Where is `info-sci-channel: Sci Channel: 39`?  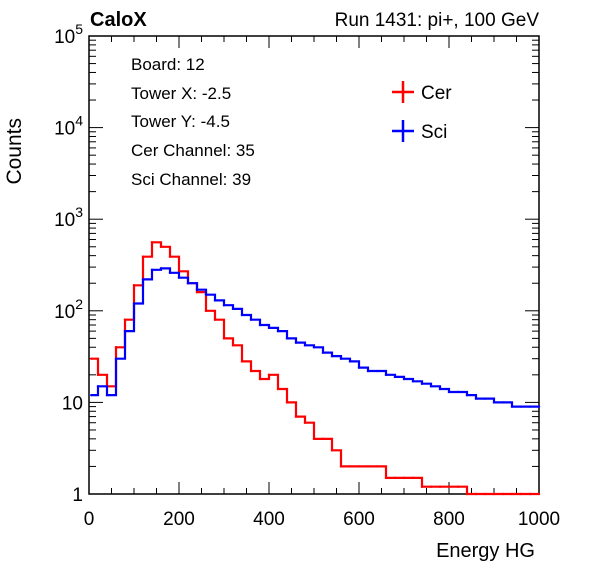 info-sci-channel: Sci Channel: 39 is located at coordinates (191, 179).